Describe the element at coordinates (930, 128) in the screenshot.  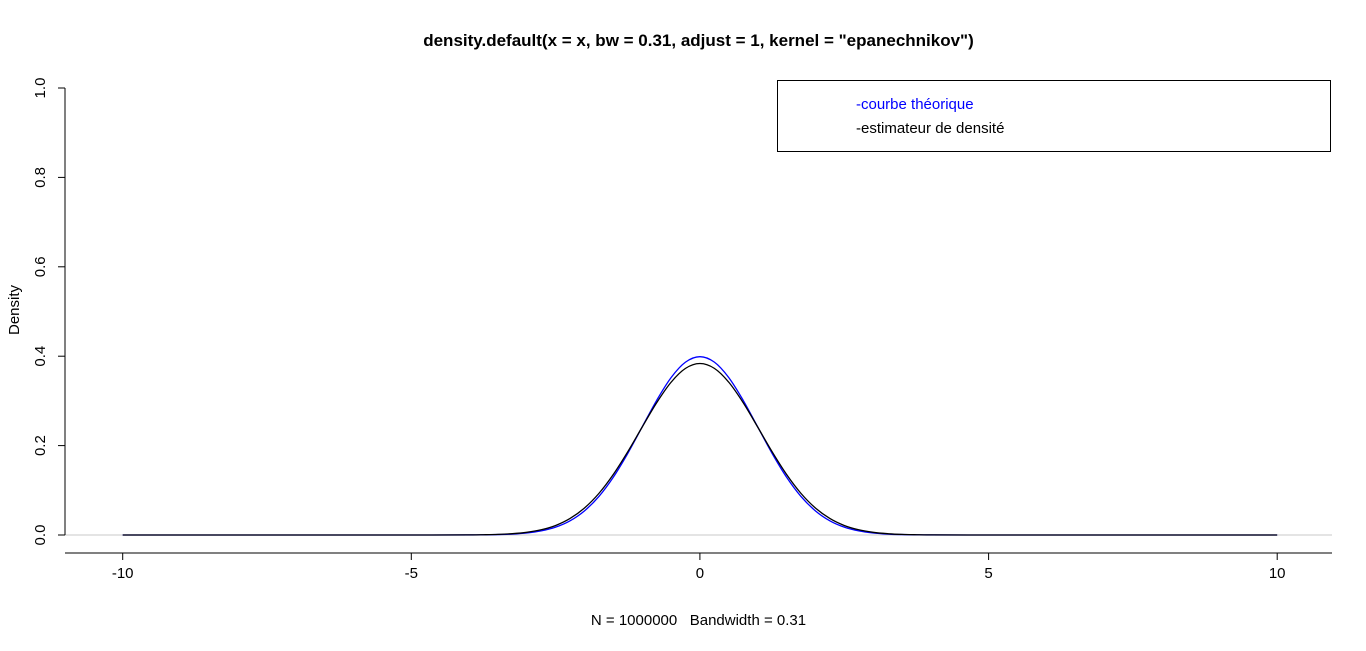
I see `legend-item-density-estimator: -estimateur de densité` at that location.